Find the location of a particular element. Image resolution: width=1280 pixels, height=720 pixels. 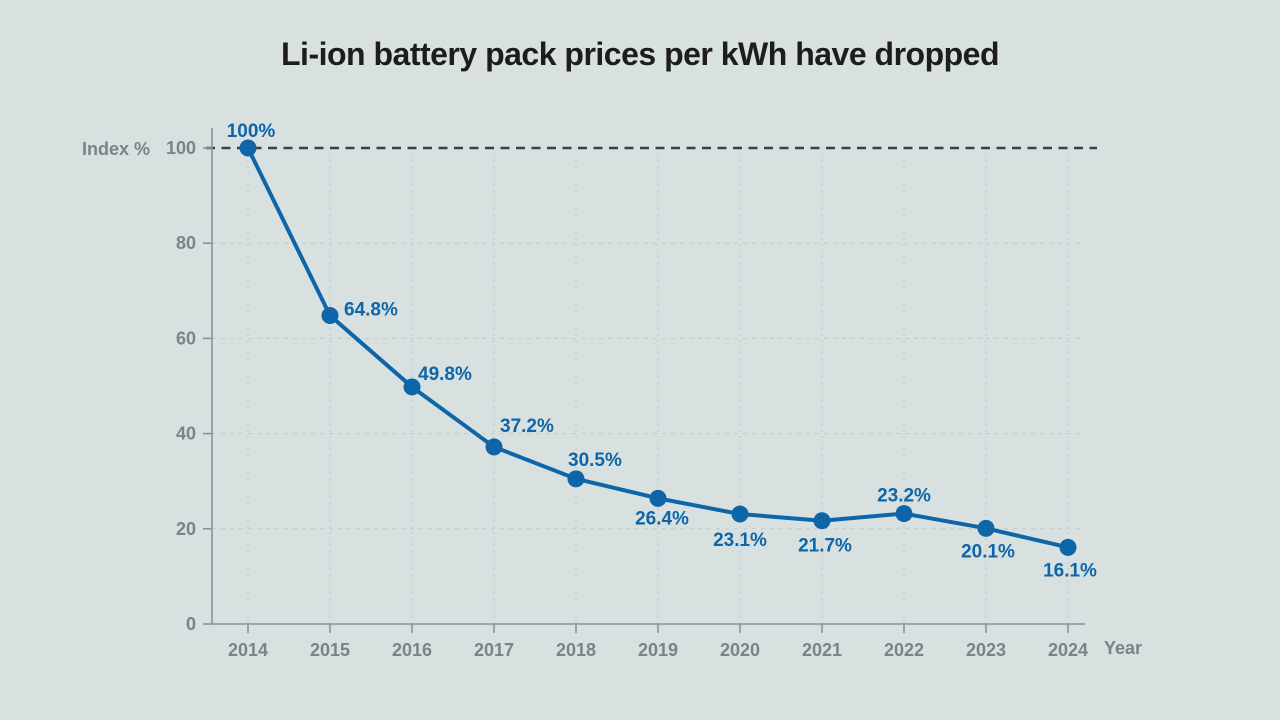

y-tick-label: 0 is located at coordinates (191, 624).